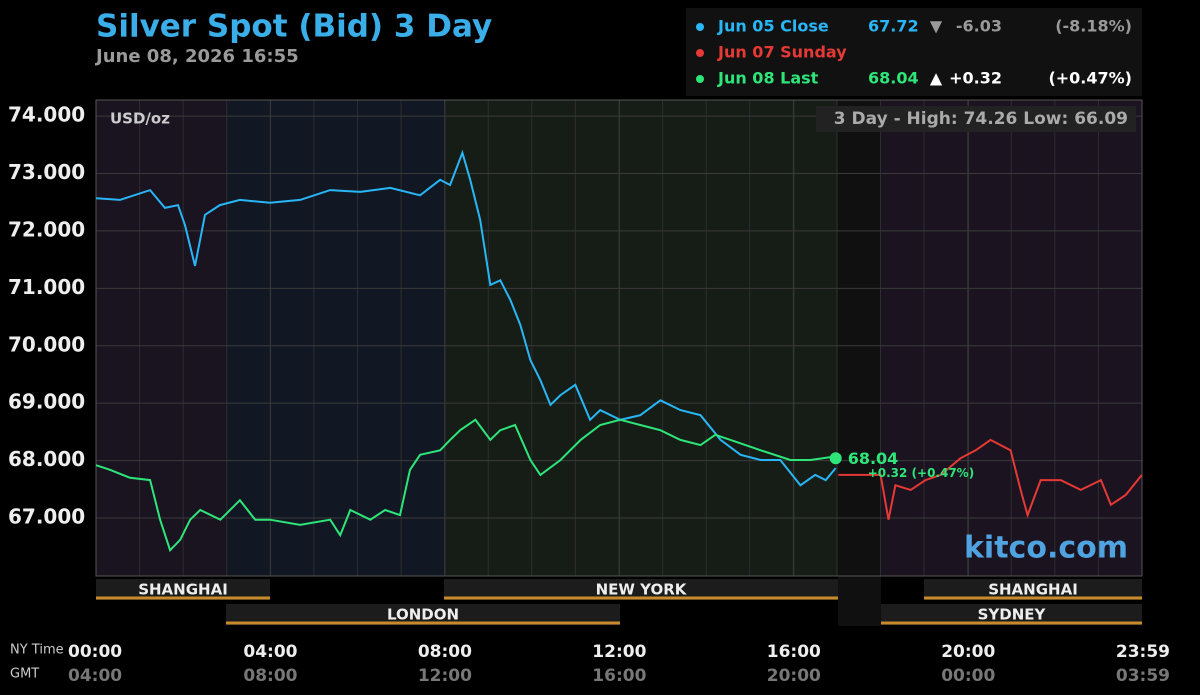 The width and height of the screenshot is (1200, 695). I want to click on gmt-tick-label: 00:00, so click(968, 676).